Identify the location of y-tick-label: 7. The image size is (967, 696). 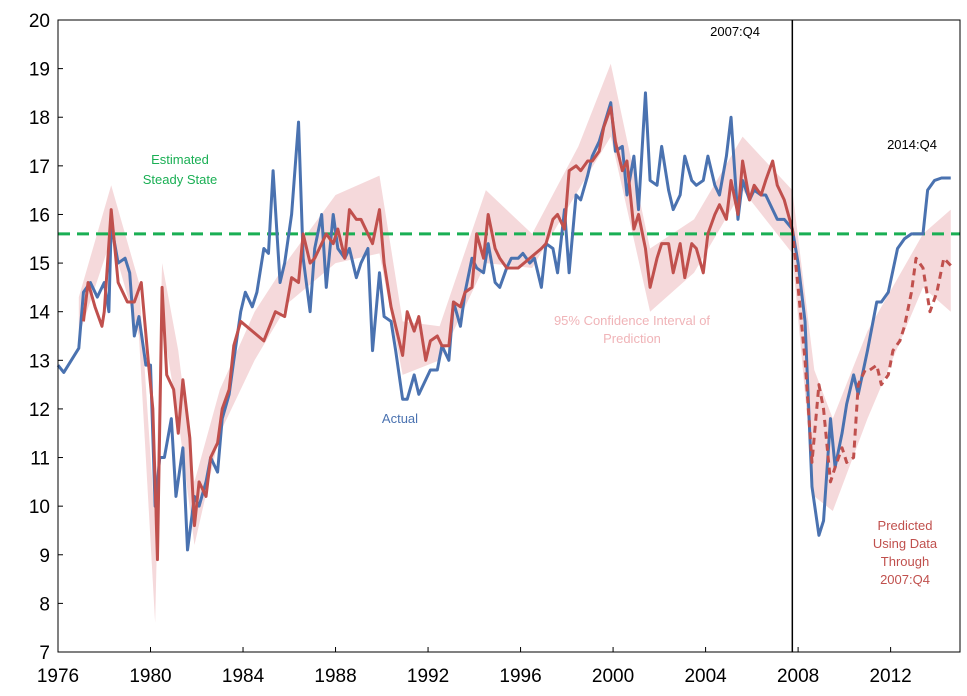
(44, 653).